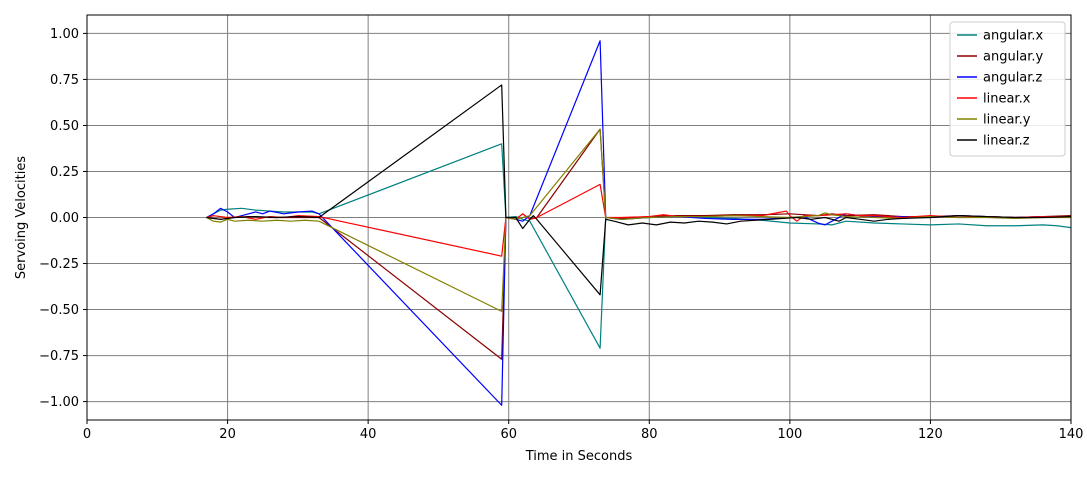  What do you see at coordinates (59, 310) in the screenshot?
I see `y-tick-label: −0.50` at bounding box center [59, 310].